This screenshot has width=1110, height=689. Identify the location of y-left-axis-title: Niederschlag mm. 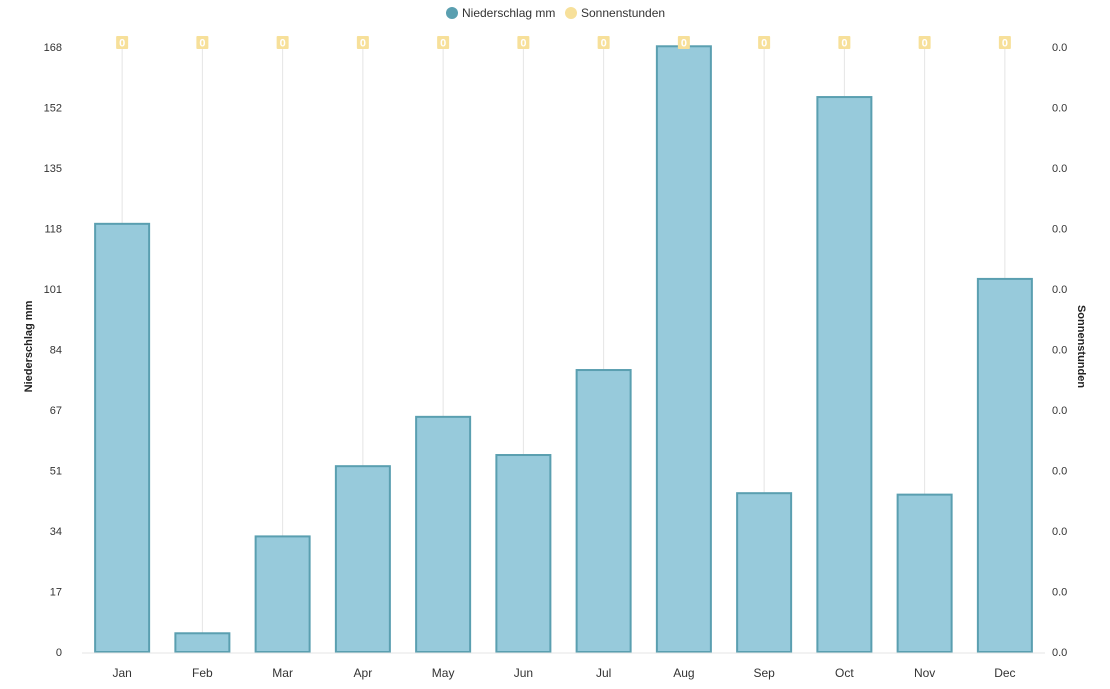
(29, 346).